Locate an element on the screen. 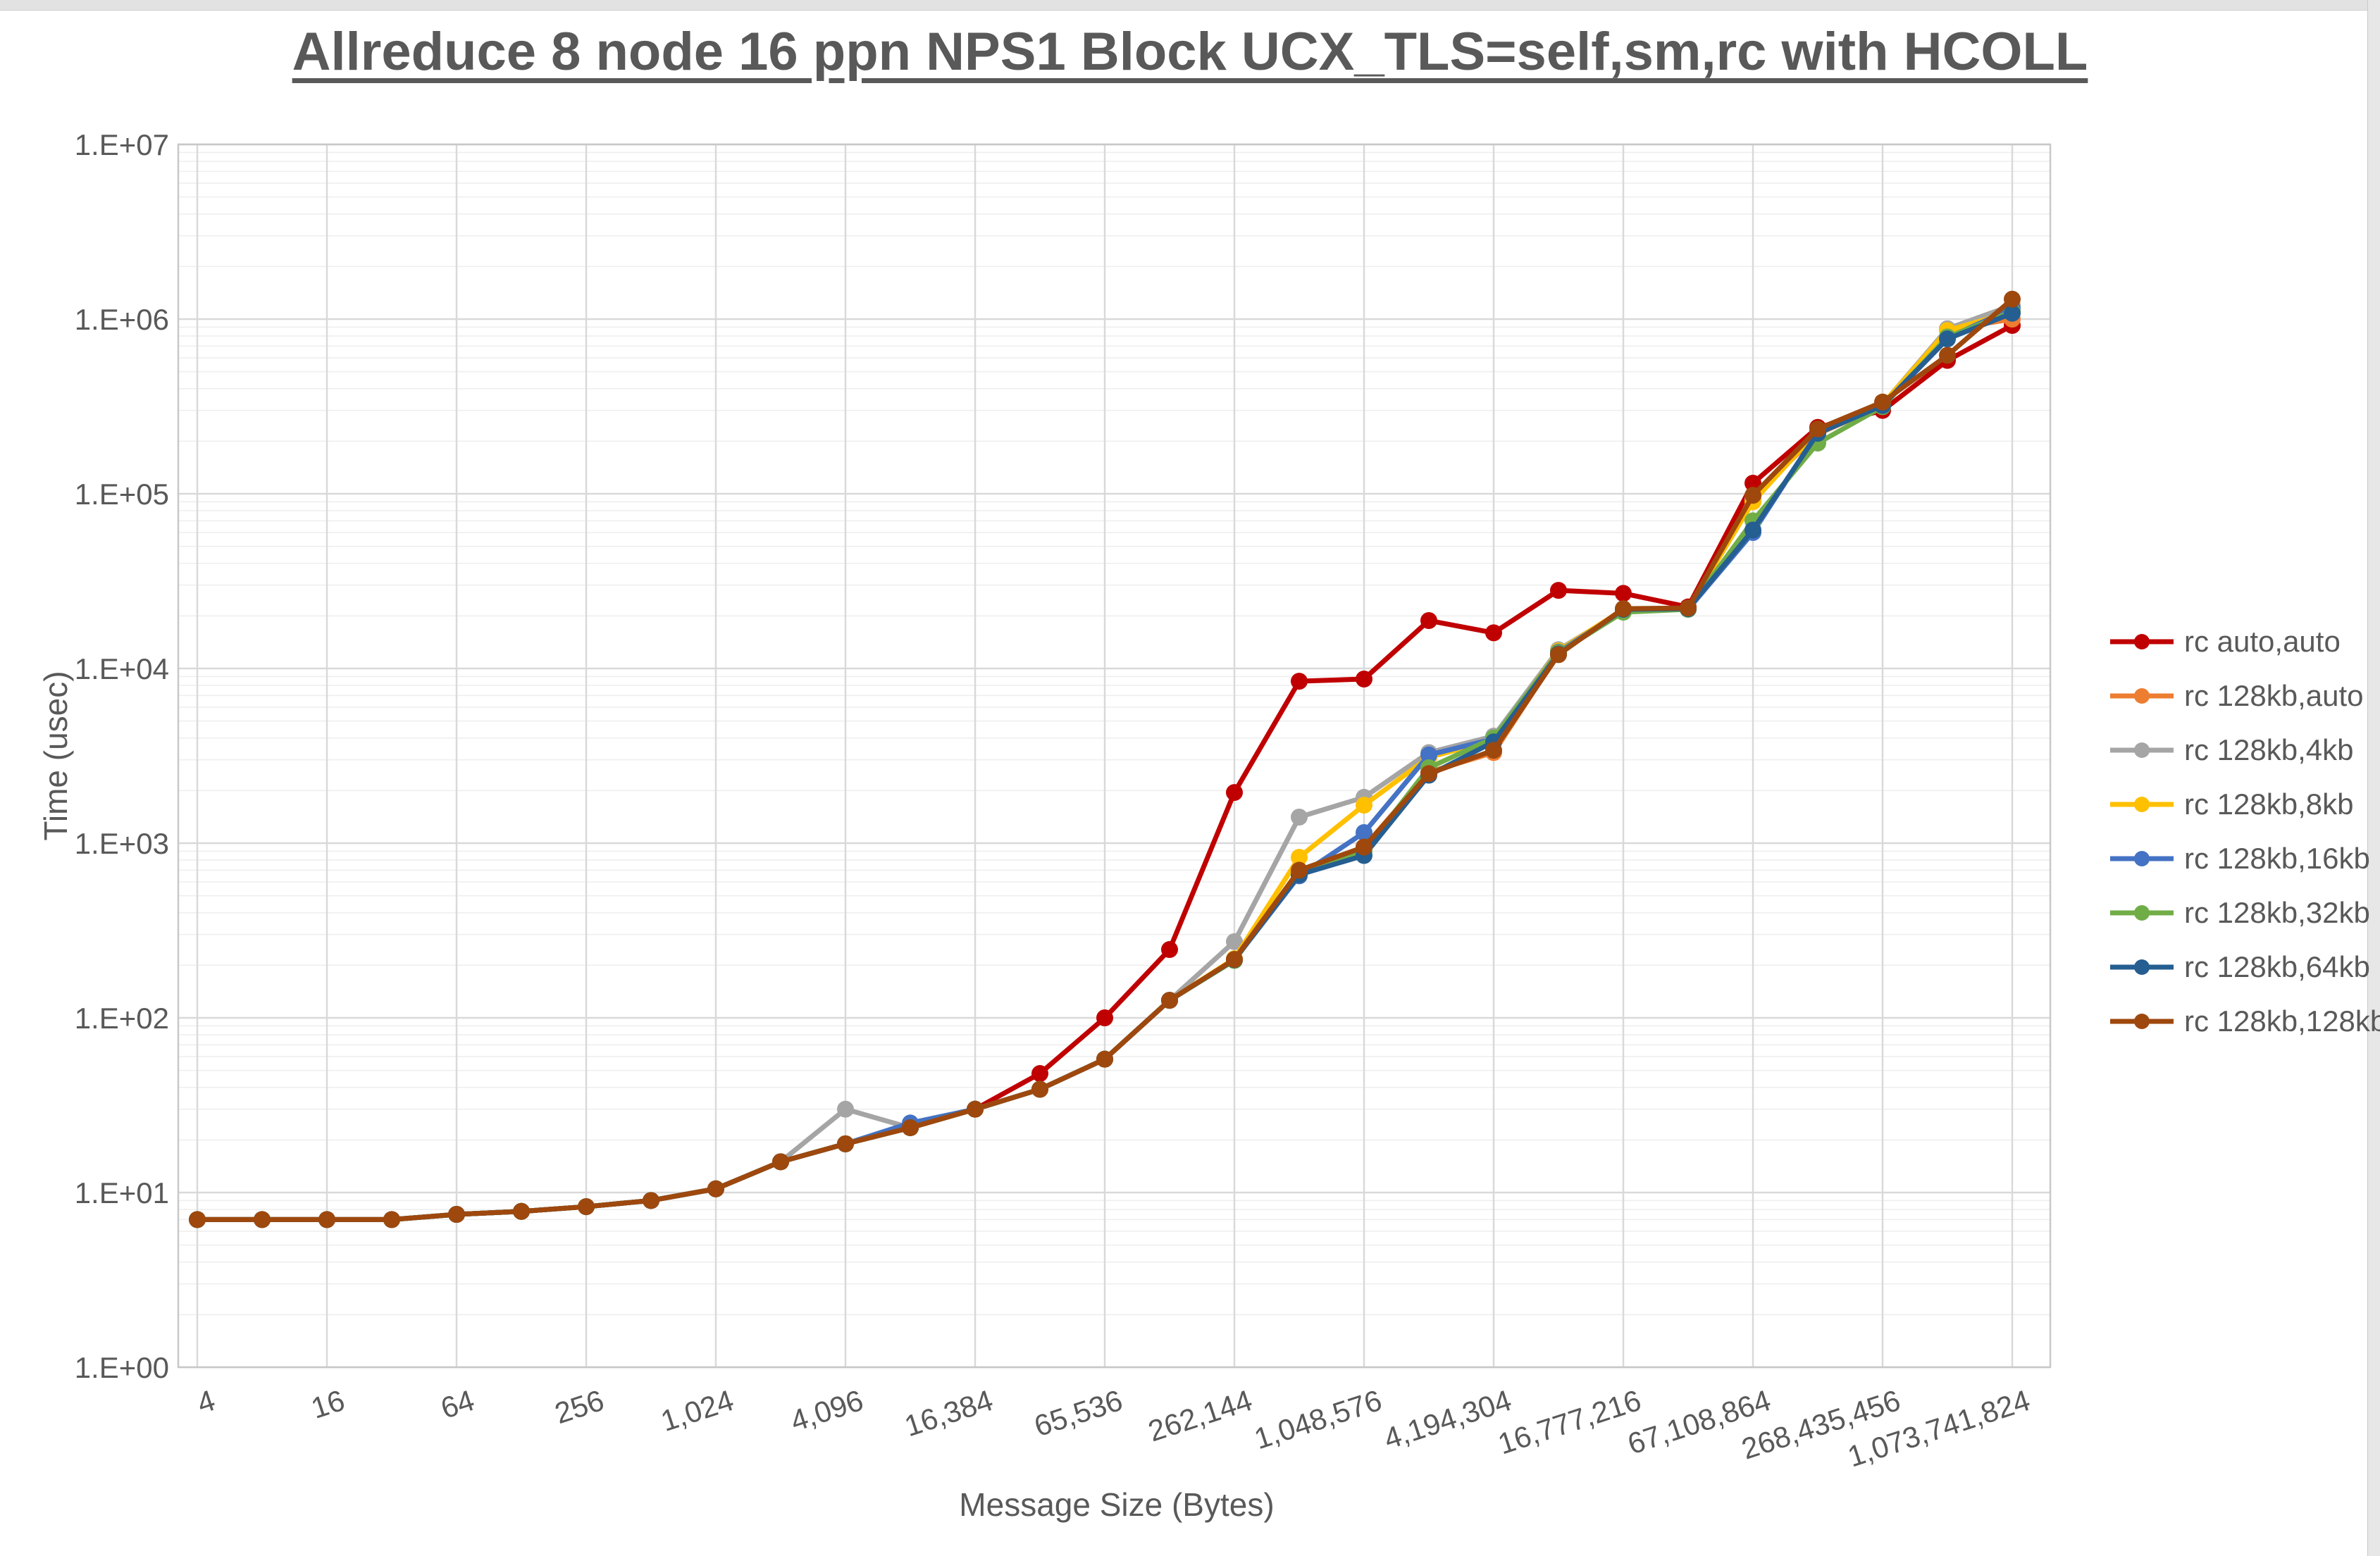 The image size is (2380, 1556). legend-item-rc-128kb-64kb: rc 128kb,64kb is located at coordinates (2240, 966).